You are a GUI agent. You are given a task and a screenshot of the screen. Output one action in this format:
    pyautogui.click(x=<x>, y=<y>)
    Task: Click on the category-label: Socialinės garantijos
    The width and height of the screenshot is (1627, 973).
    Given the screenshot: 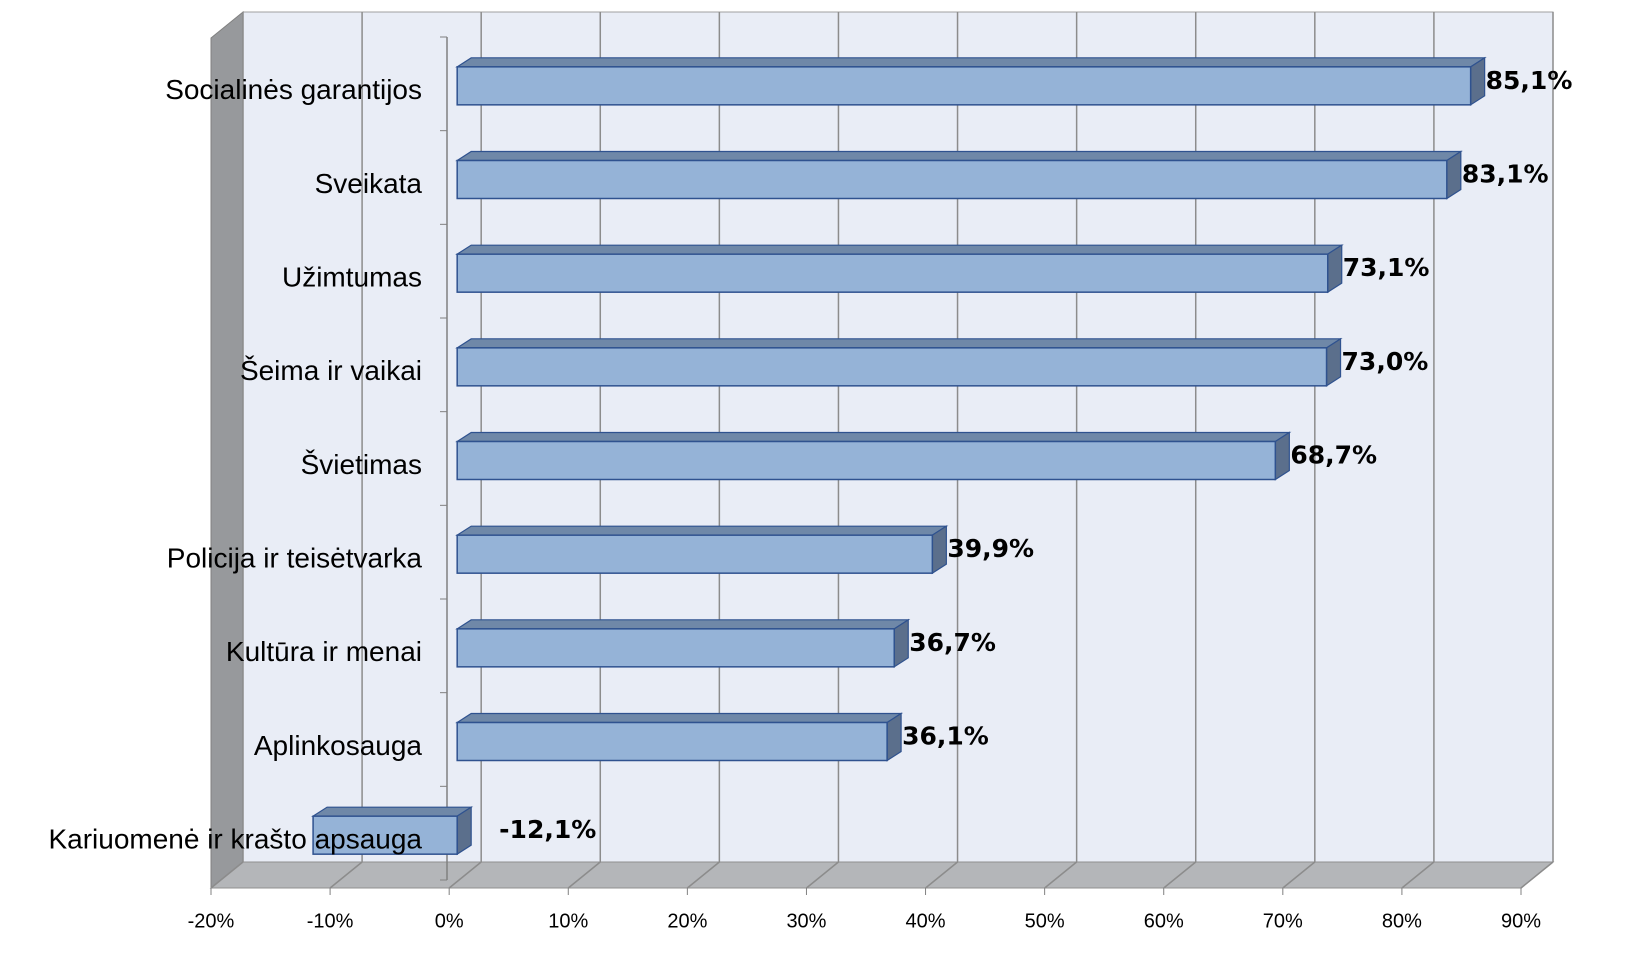 What is the action you would take?
    pyautogui.click(x=293, y=89)
    